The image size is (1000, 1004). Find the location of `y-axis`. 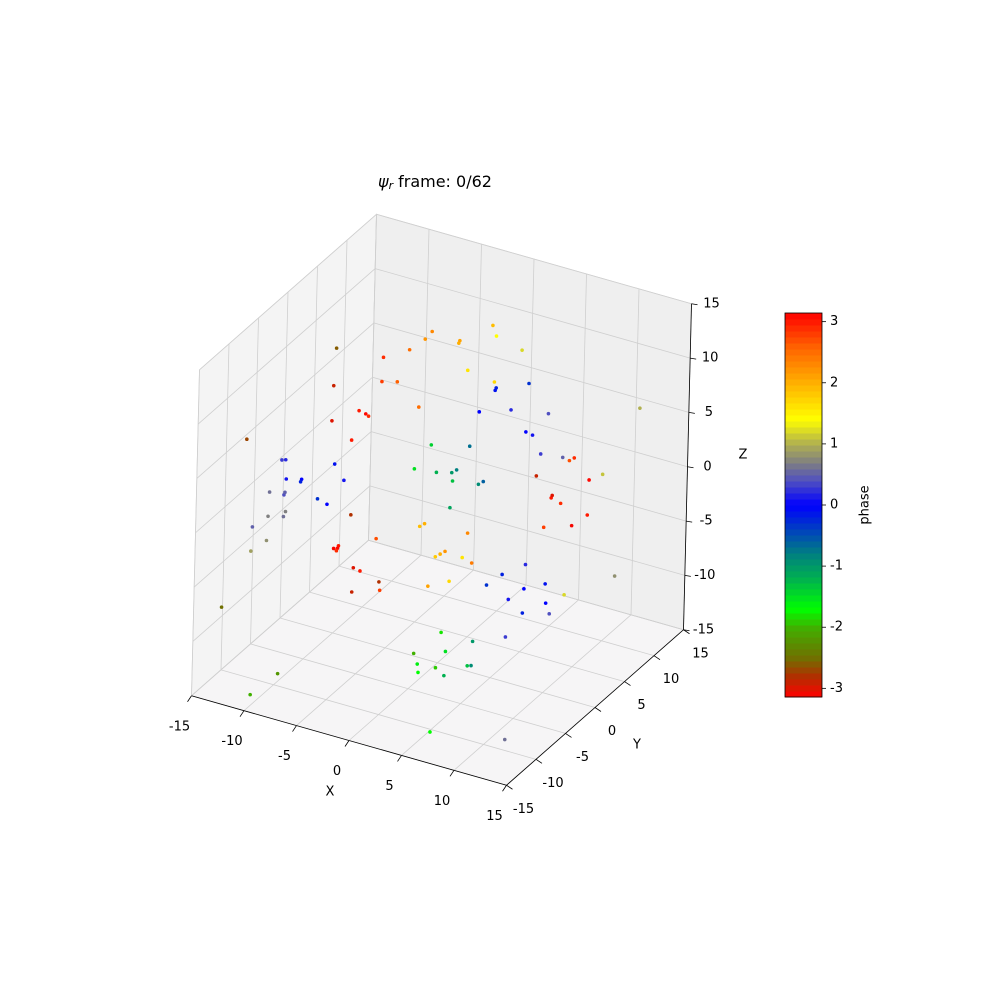

y-axis is located at coordinates (595, 707).